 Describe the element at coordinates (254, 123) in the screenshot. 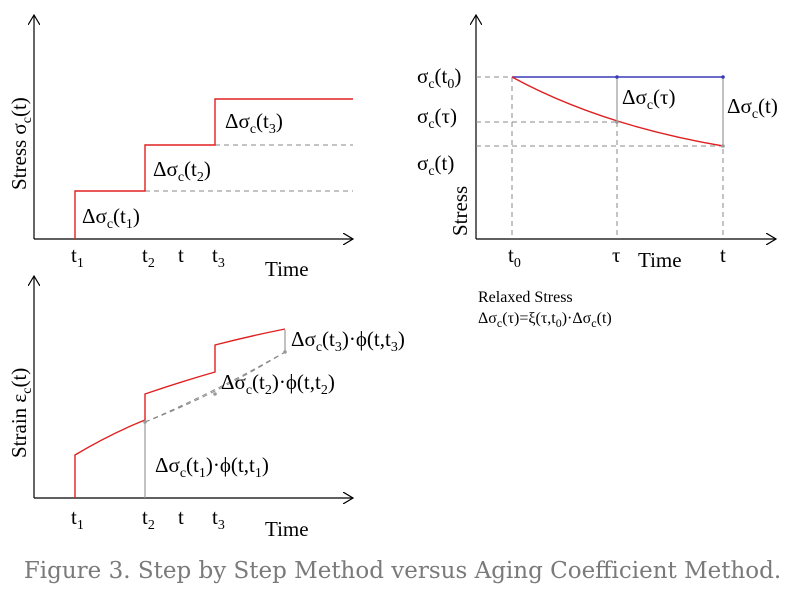

I see `step-label-3: Δσc(t3)` at that location.